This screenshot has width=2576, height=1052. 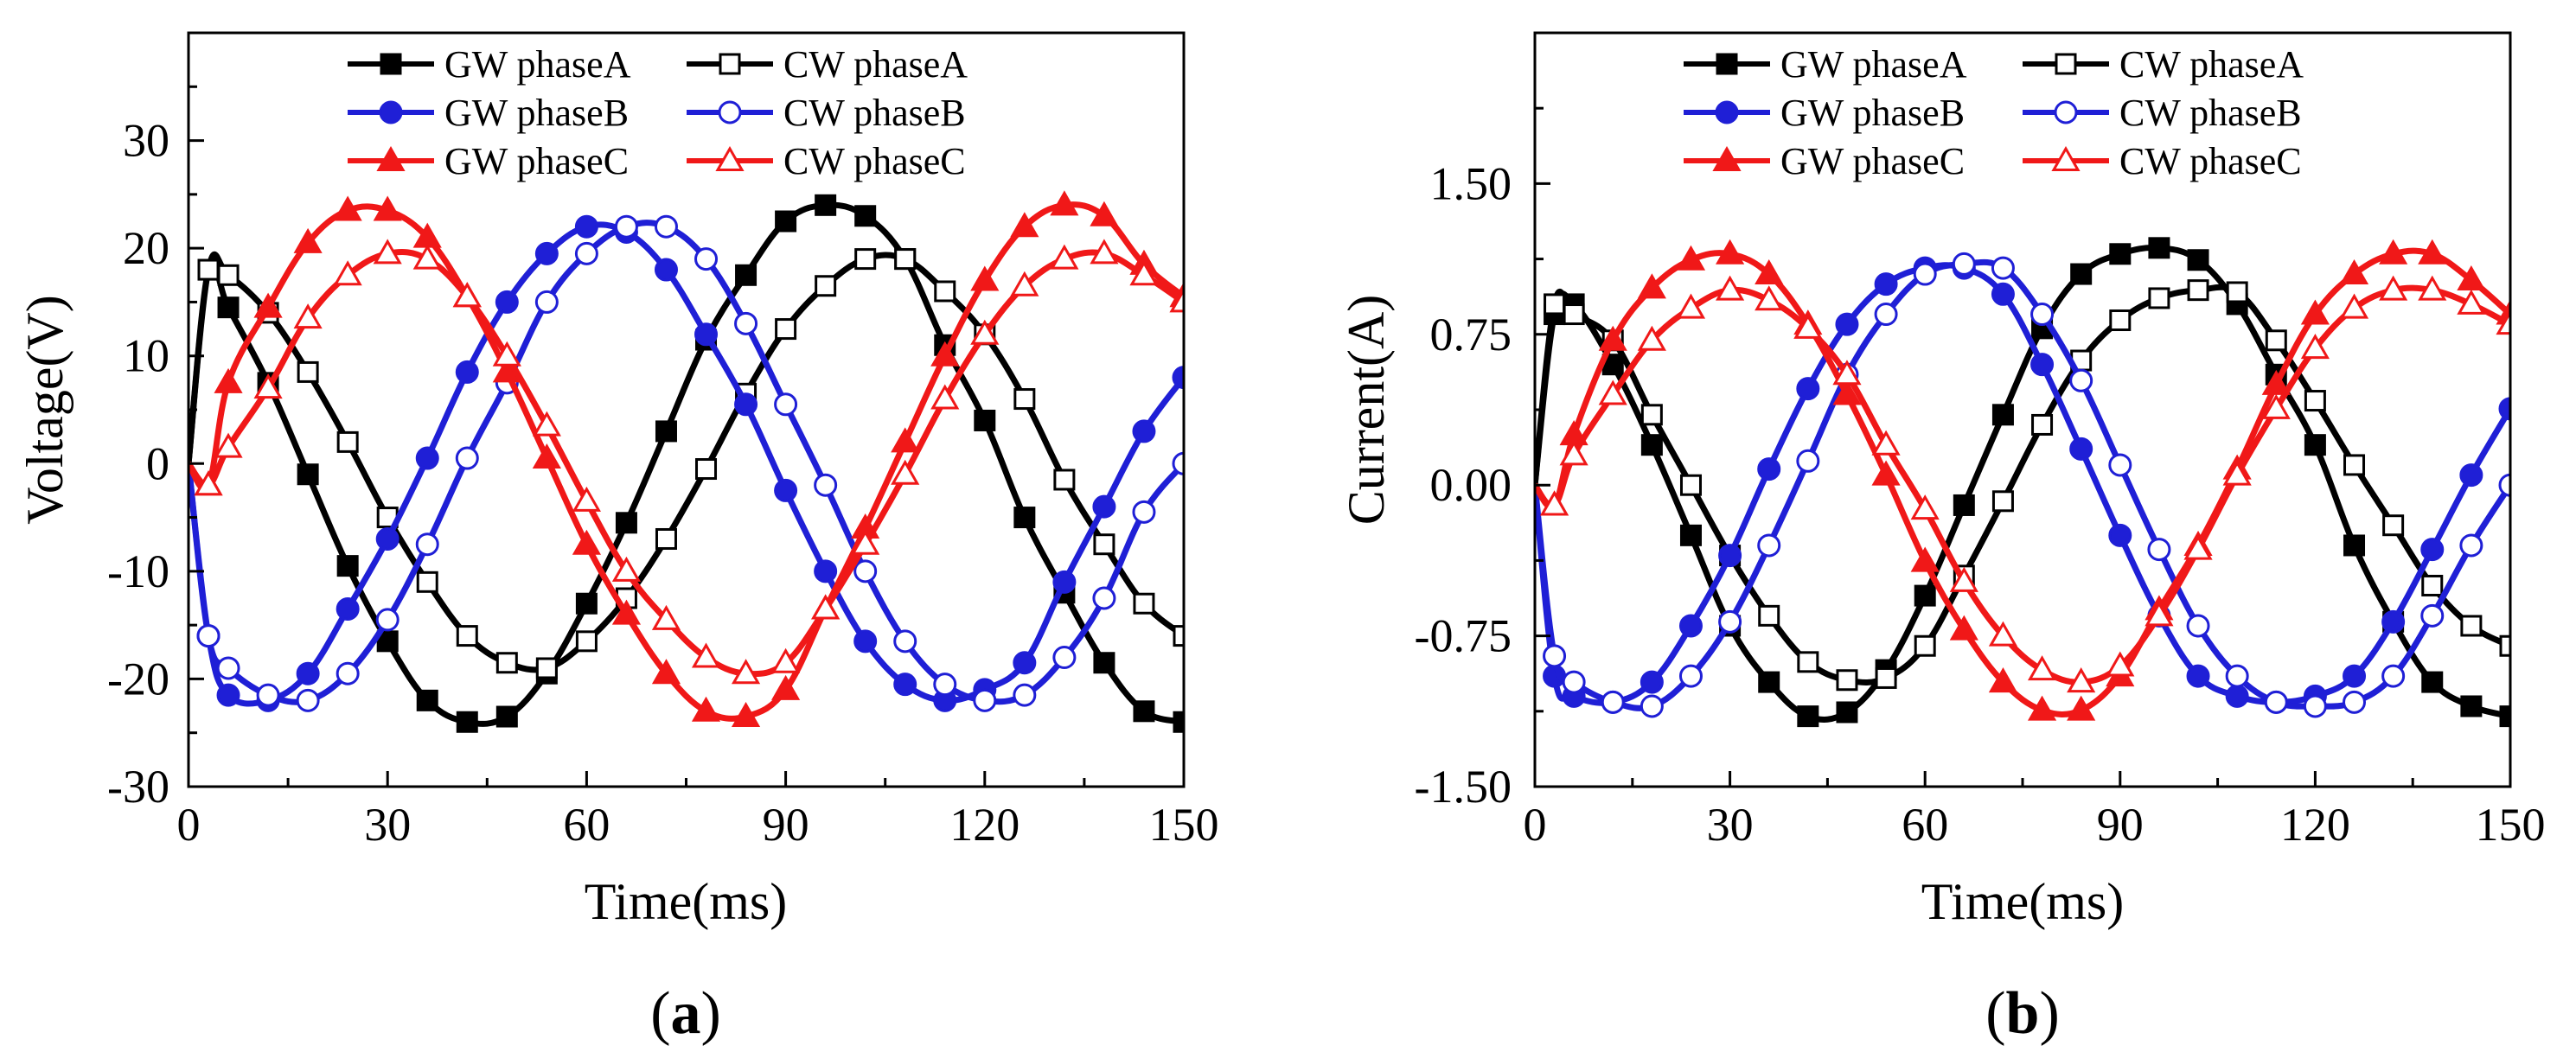 What do you see at coordinates (490, 64) in the screenshot?
I see `legend-item: GW phaseA` at bounding box center [490, 64].